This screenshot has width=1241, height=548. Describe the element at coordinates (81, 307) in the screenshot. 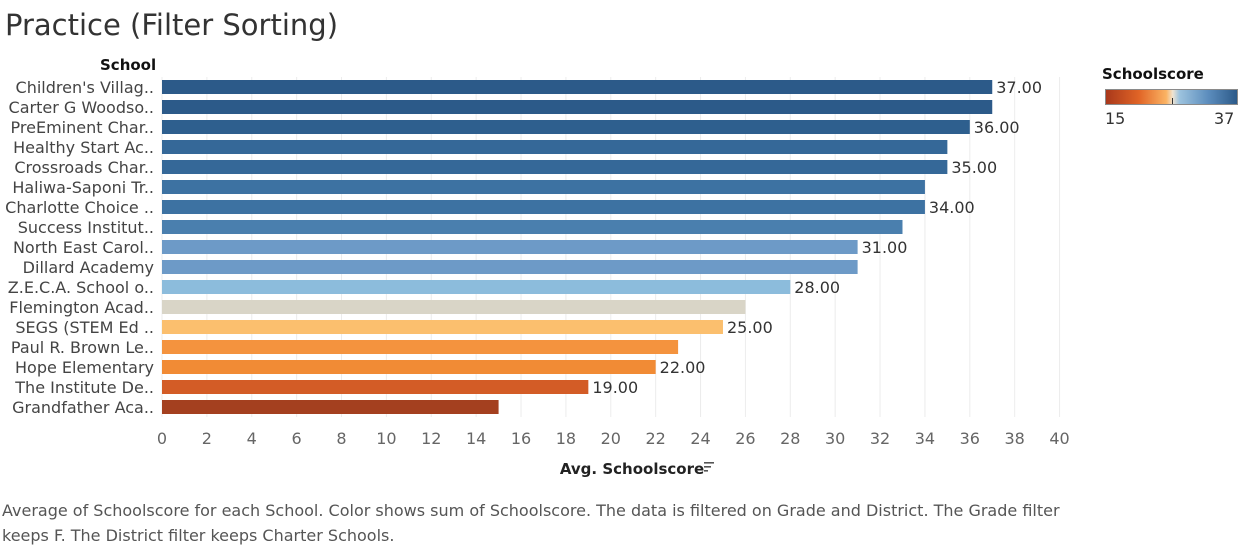

I see `category-label: Flemington Acad..` at that location.